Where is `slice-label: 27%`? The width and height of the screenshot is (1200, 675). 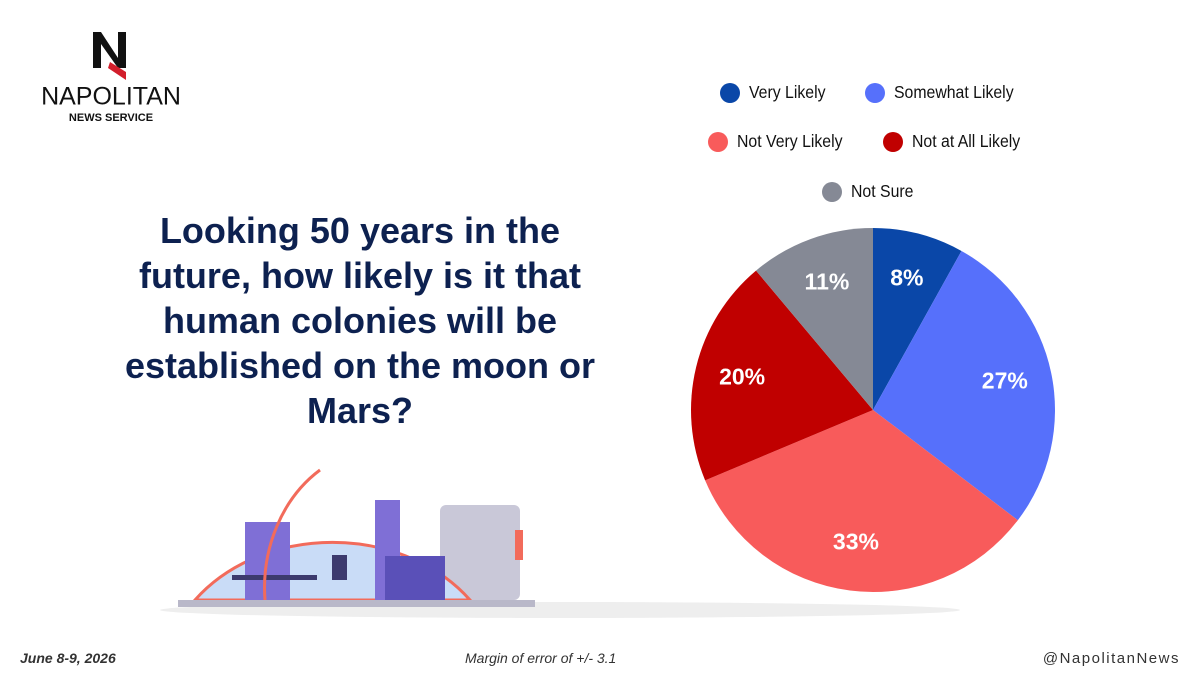 slice-label: 27% is located at coordinates (1005, 380).